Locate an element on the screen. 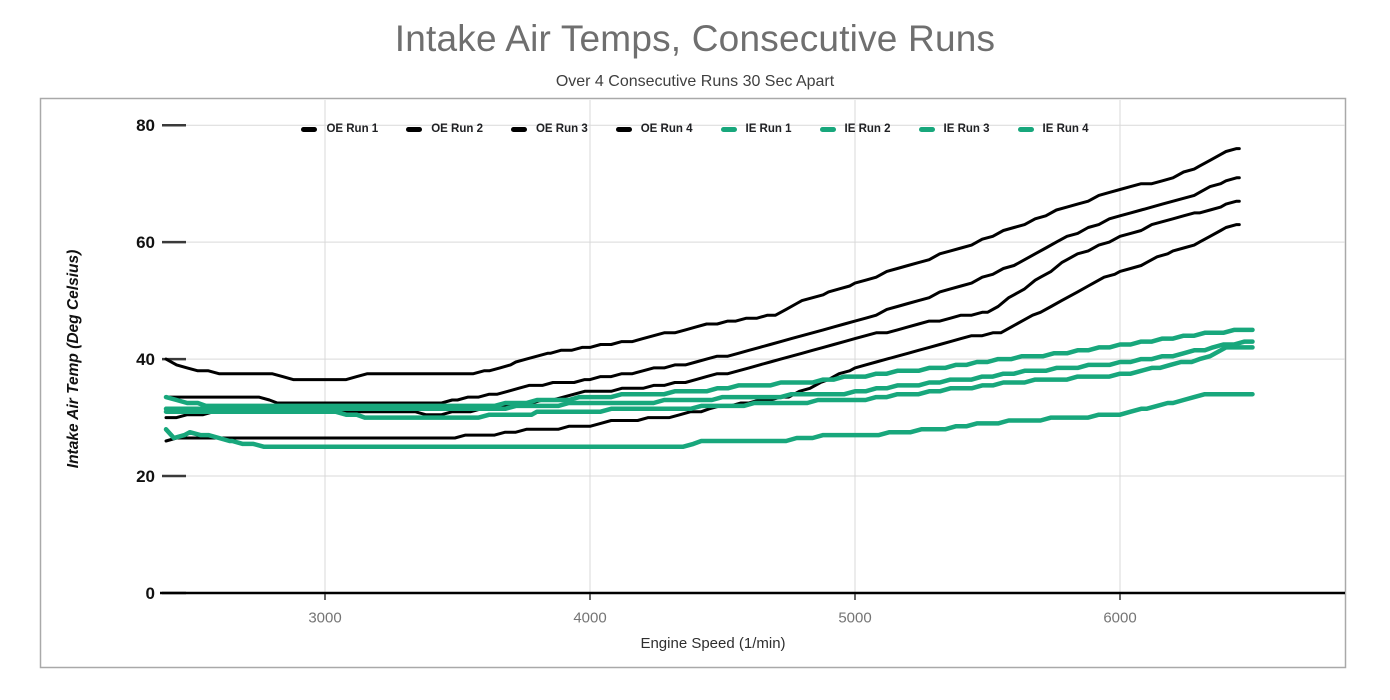 This screenshot has width=1390, height=700. legend-label: OE Run 3 is located at coordinates (561, 129).